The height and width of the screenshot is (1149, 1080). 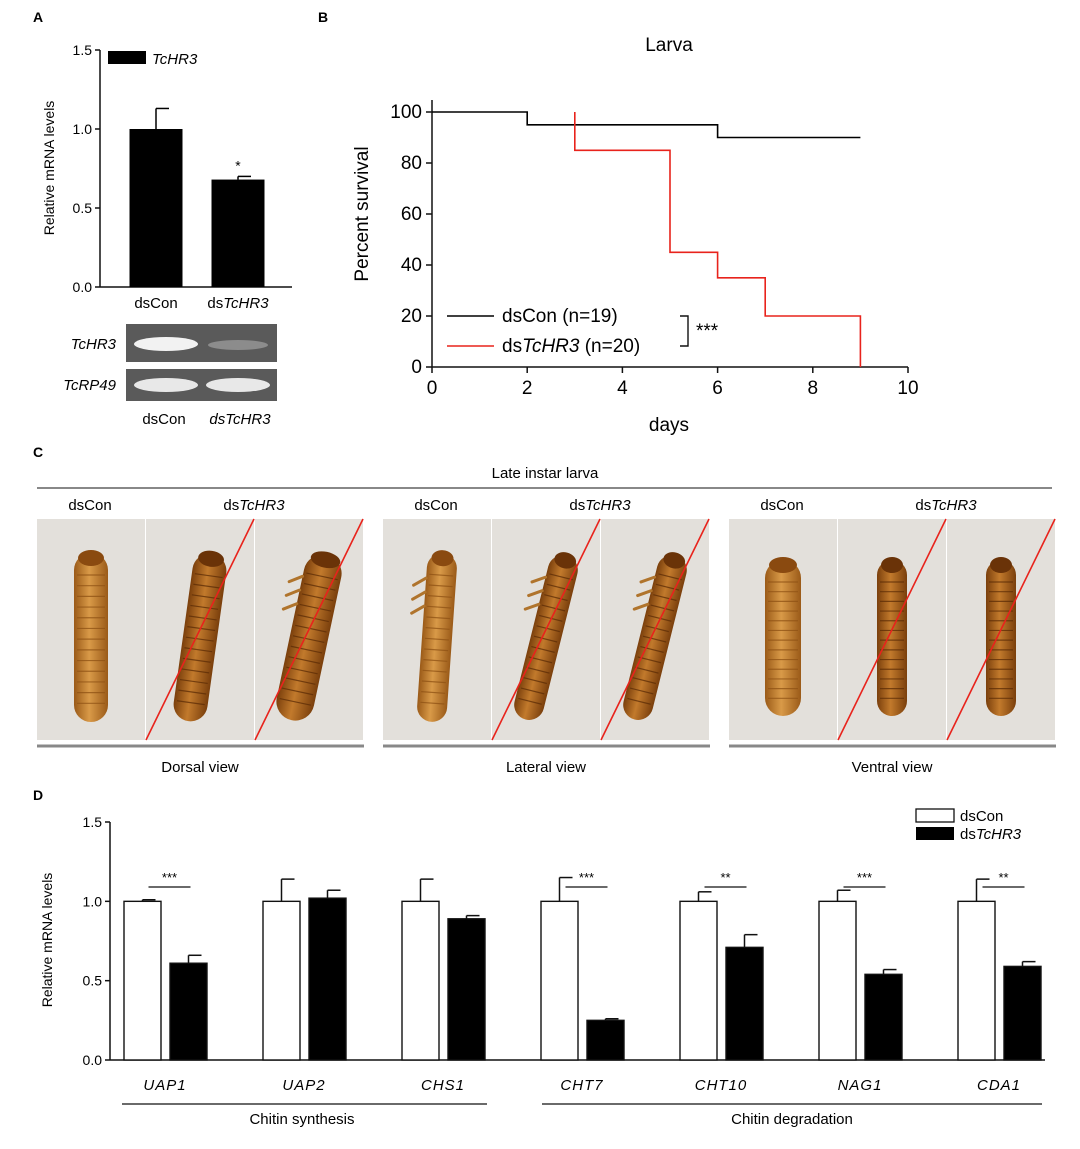 I want to click on panel-d-ylabel: Relative mRNA levels, so click(x=47, y=940).